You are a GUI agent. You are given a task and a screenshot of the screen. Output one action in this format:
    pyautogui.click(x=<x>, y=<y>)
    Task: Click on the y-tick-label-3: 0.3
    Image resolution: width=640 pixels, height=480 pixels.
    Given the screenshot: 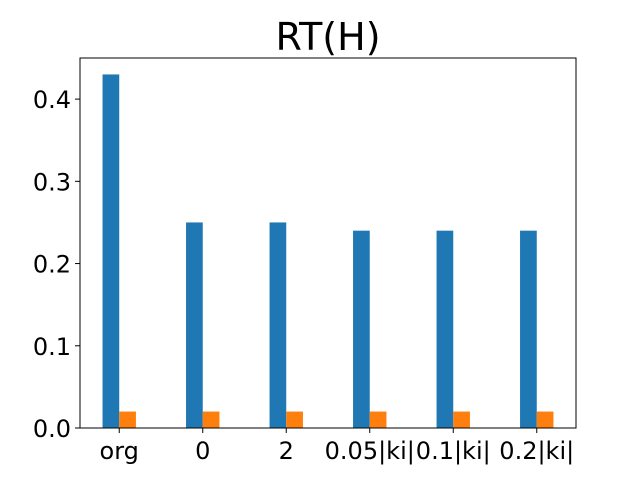 What is the action you would take?
    pyautogui.click(x=52, y=182)
    